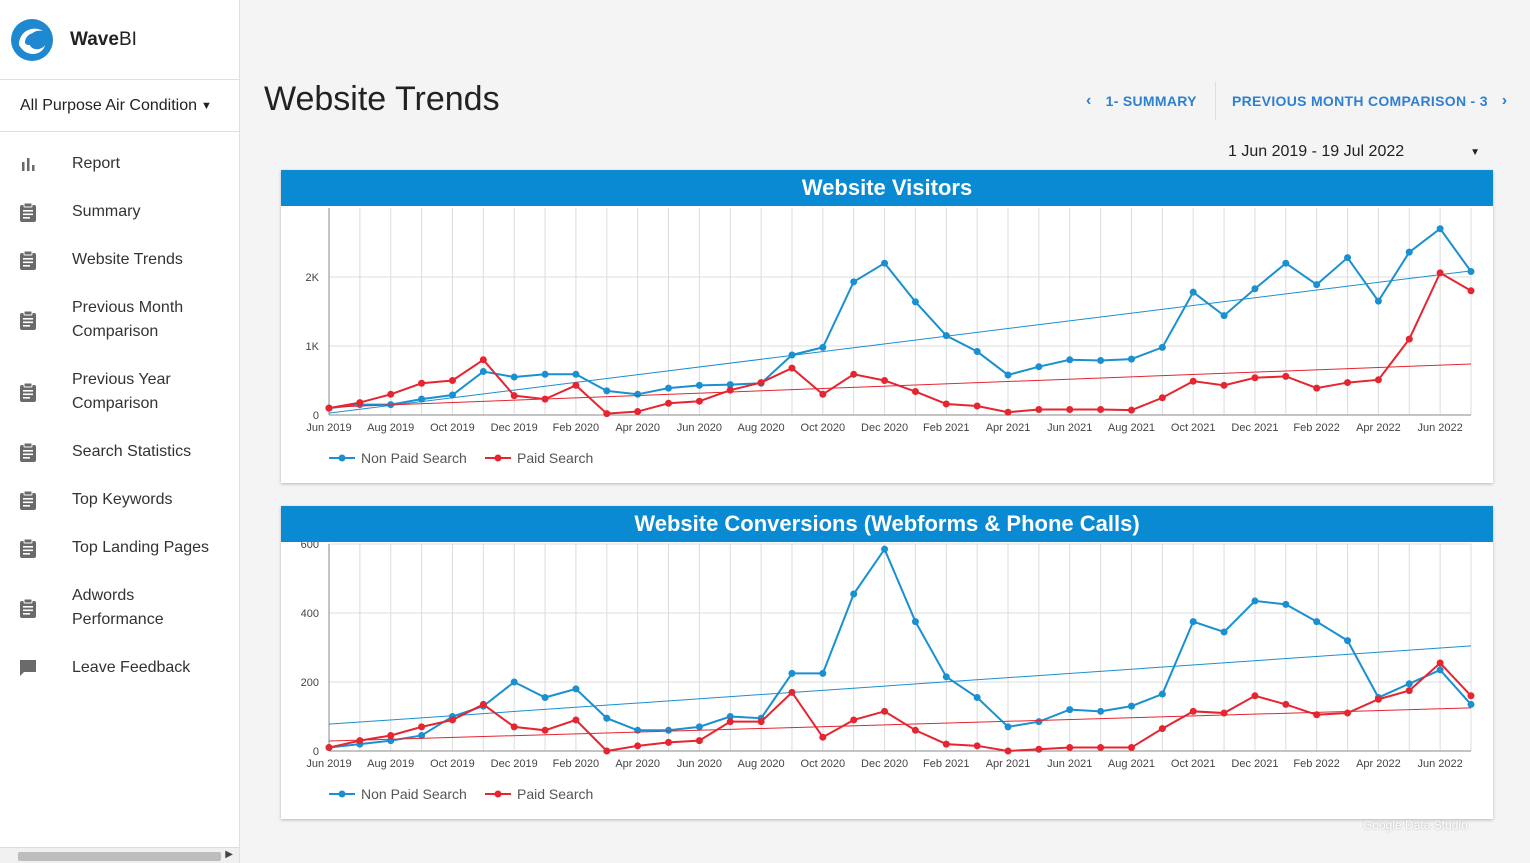  I want to click on scrollbar-thumb, so click(119, 856).